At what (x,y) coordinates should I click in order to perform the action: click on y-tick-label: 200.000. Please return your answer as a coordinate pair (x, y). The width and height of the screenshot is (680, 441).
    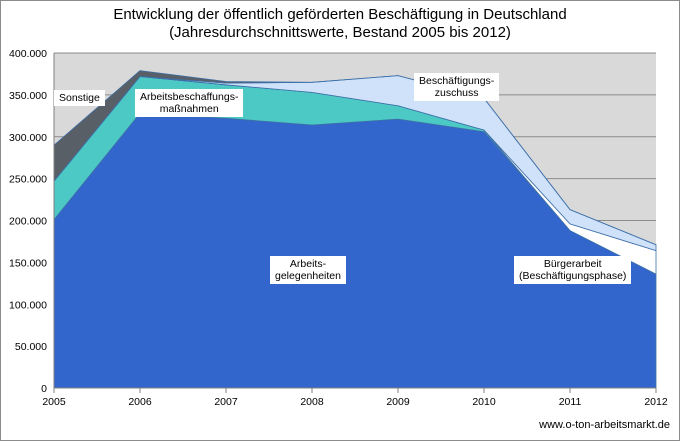
    Looking at the image, I should click on (28, 222).